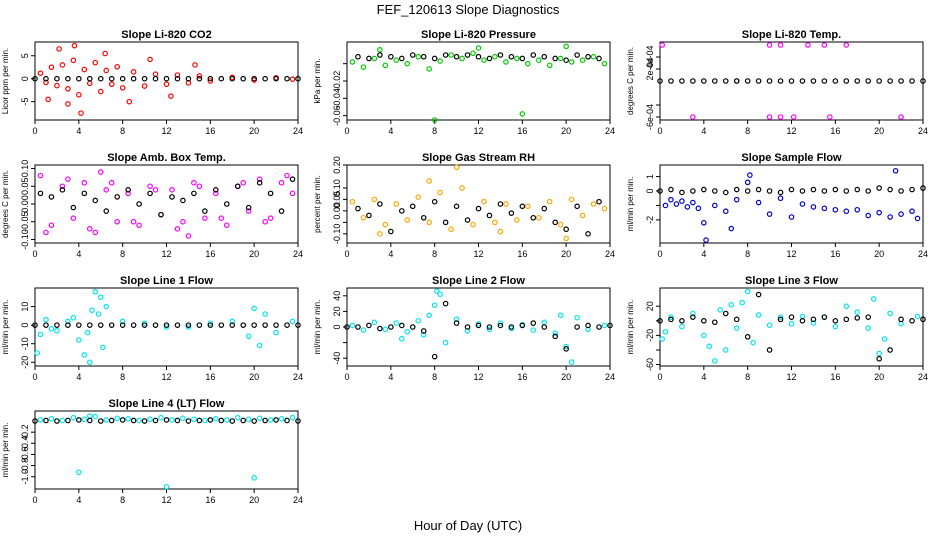  Describe the element at coordinates (650, 176) in the screenshot. I see `y-tick-label: 1` at that location.